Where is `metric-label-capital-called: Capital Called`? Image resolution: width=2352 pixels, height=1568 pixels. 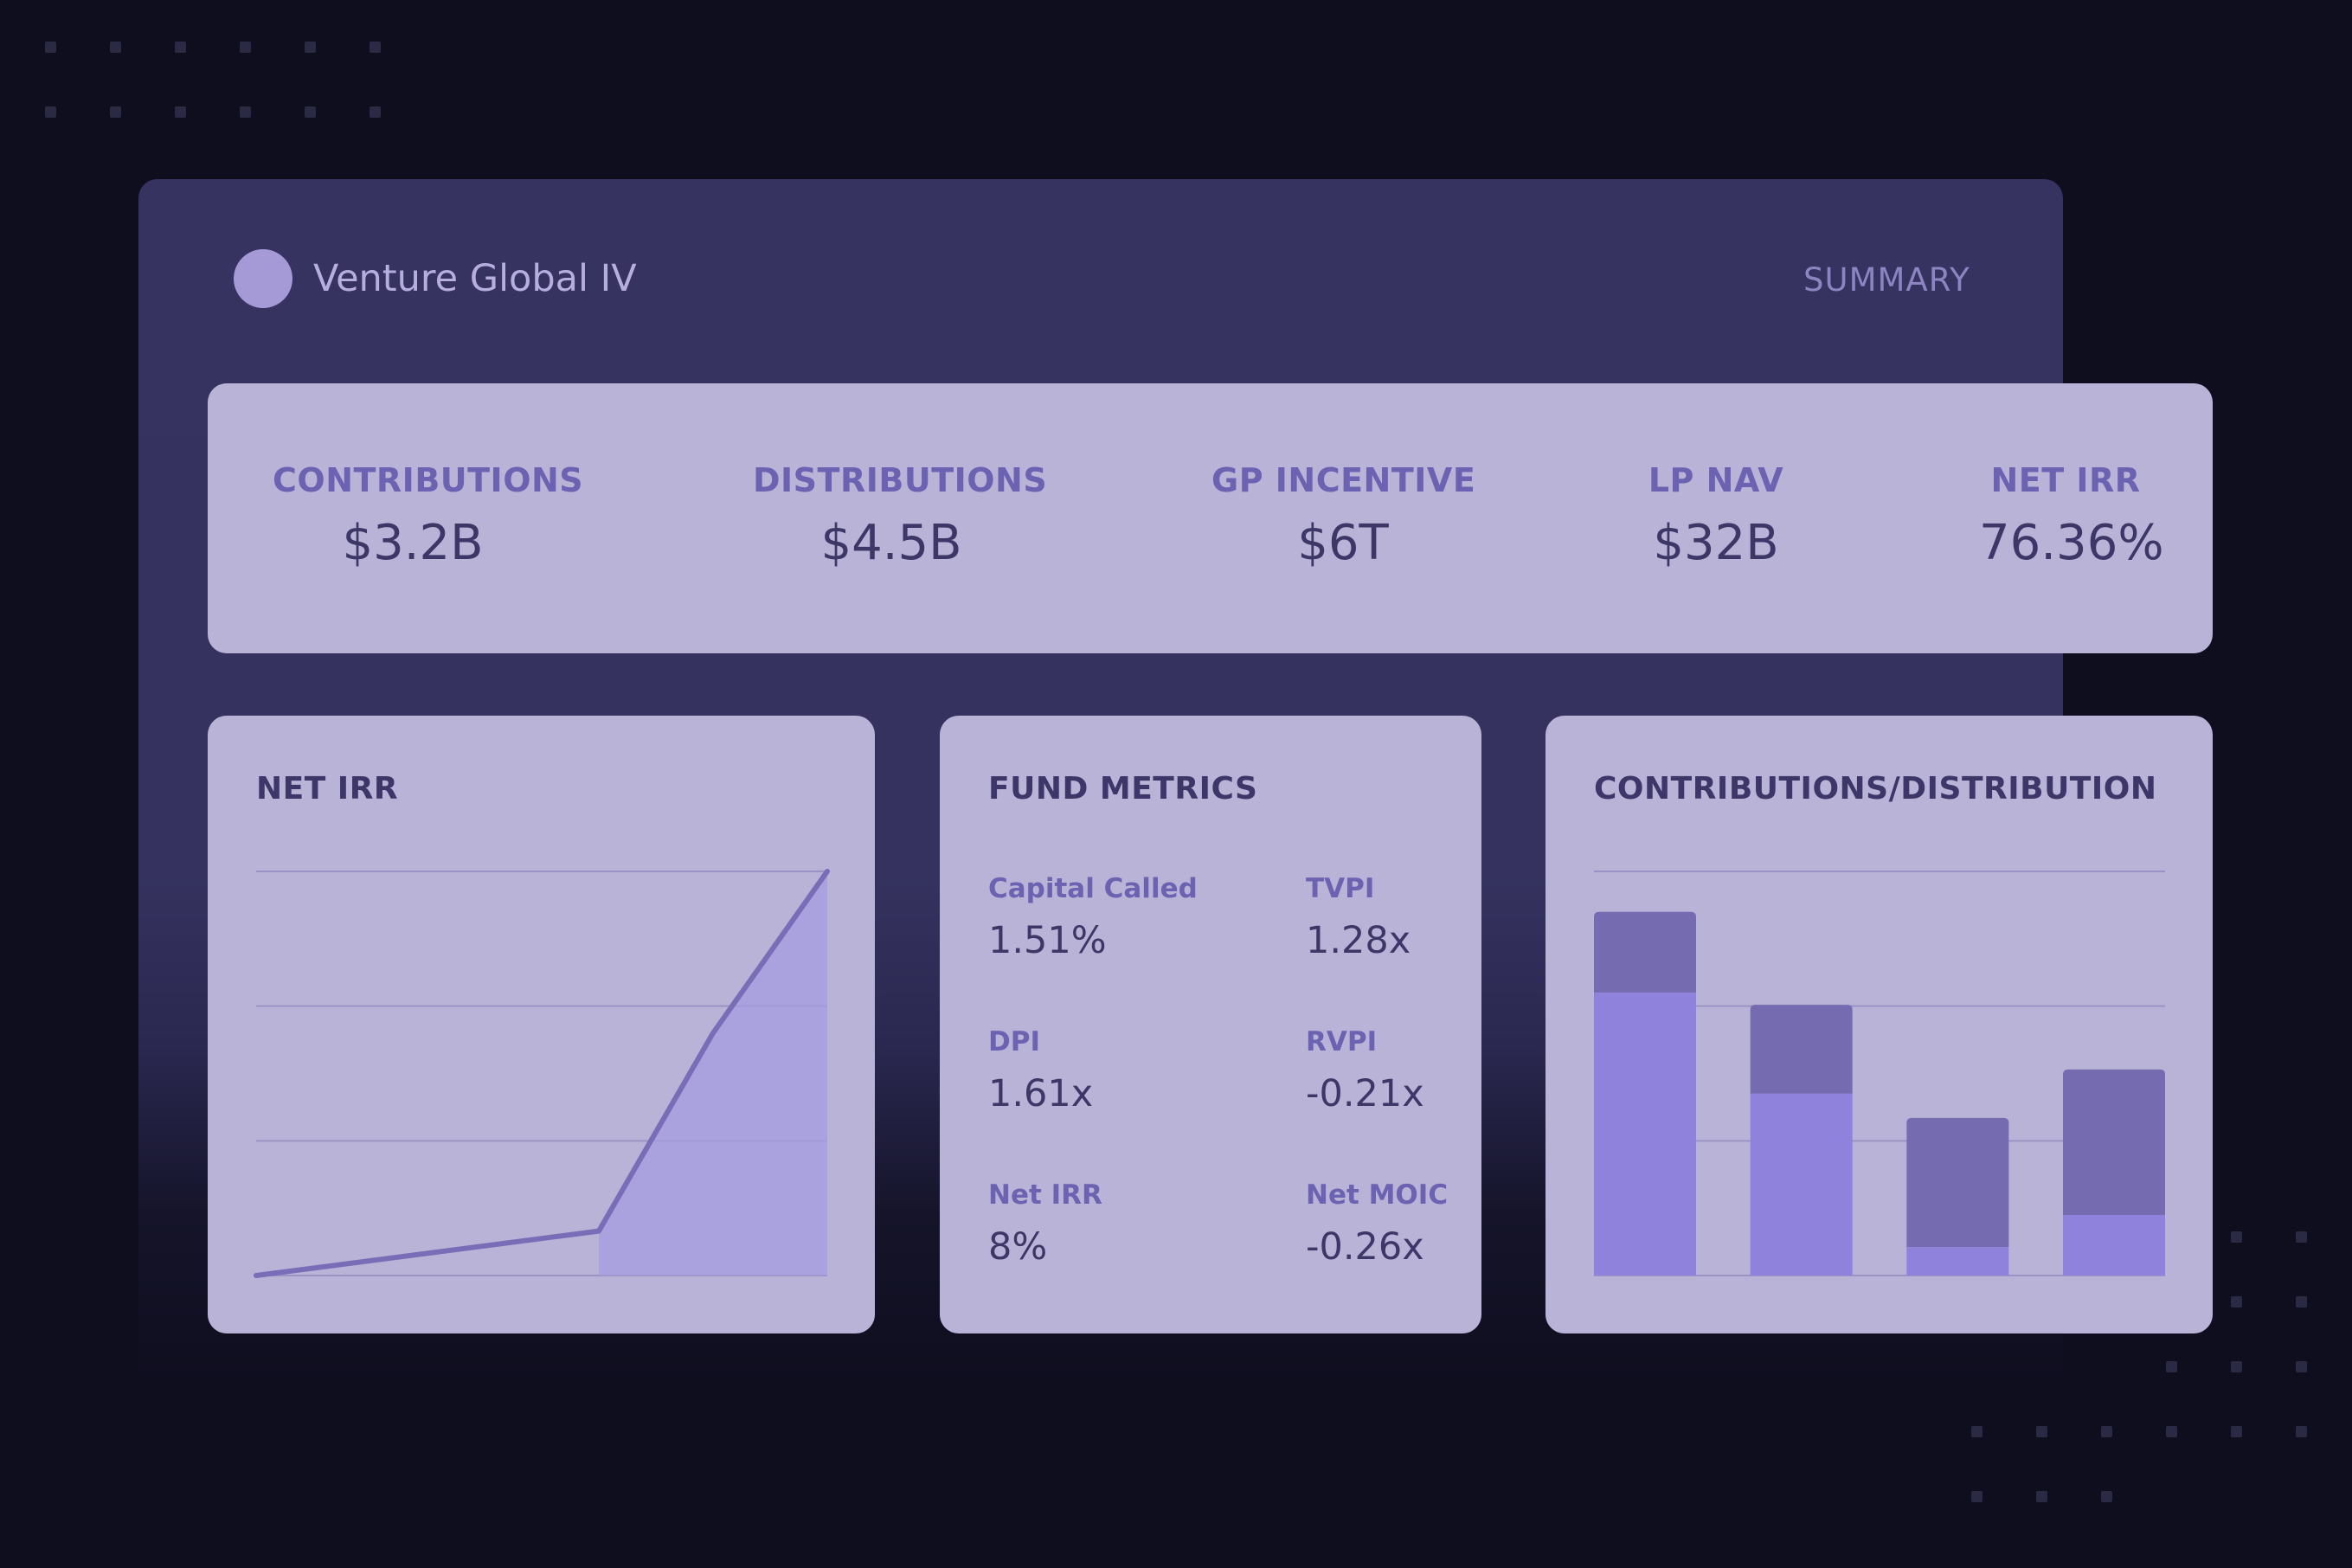 metric-label-capital-called: Capital Called is located at coordinates (1093, 888).